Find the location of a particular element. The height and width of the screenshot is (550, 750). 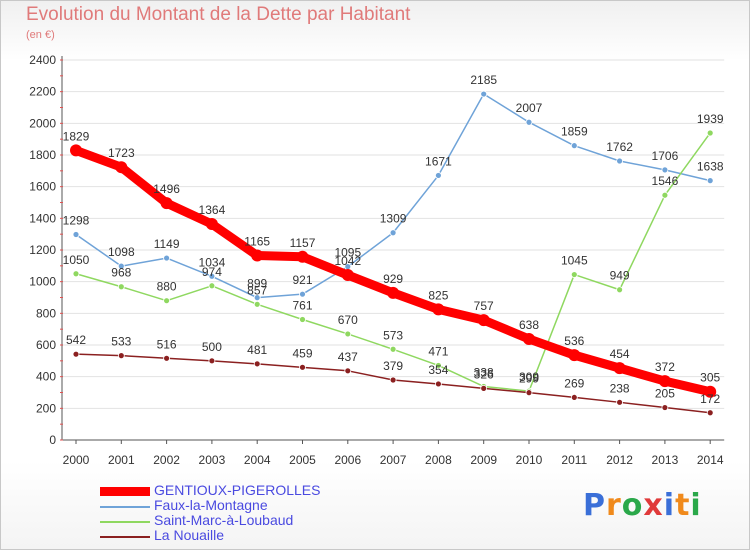

data-label: 459 is located at coordinates (302, 353).